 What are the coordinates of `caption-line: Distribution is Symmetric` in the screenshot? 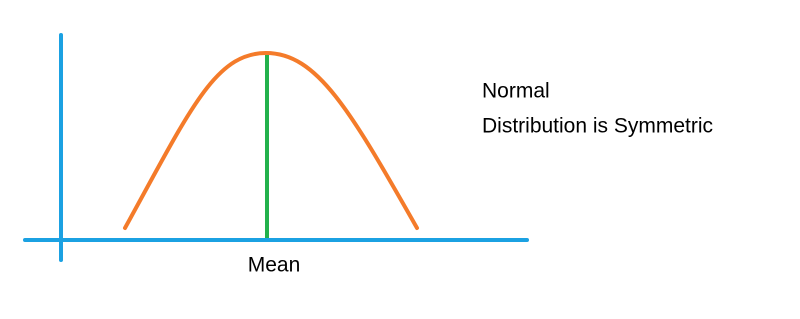 It's located at (597, 126).